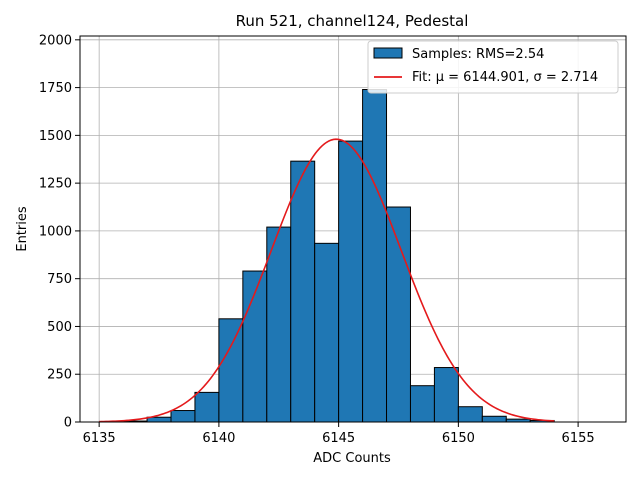 This screenshot has height=480, width=640. What do you see at coordinates (218, 438) in the screenshot?
I see `x-tick-label: 6140` at bounding box center [218, 438].